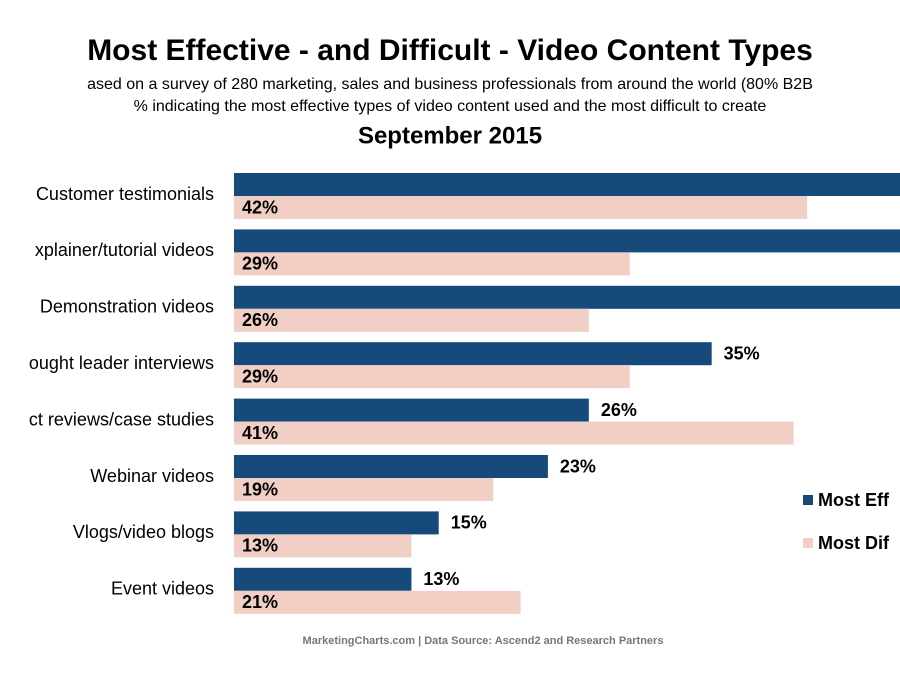 This screenshot has width=900, height=675. I want to click on value-label: 21%, so click(260, 602).